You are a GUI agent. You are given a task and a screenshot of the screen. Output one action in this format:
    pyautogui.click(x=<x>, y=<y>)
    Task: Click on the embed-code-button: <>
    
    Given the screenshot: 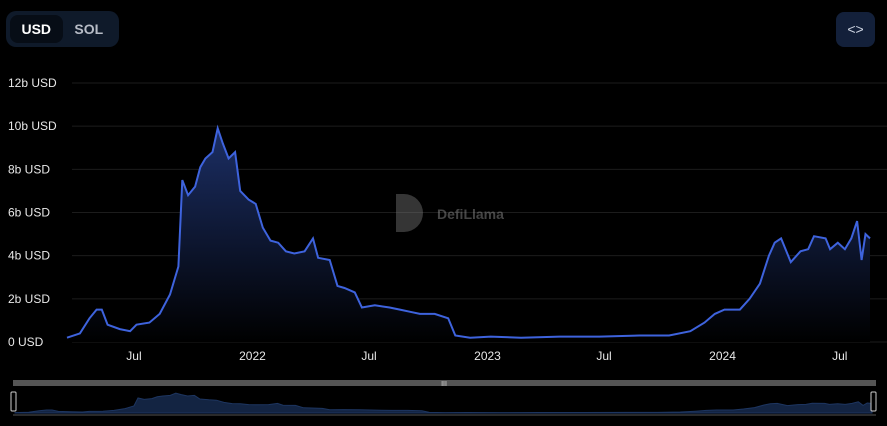 What is the action you would take?
    pyautogui.click(x=855, y=29)
    